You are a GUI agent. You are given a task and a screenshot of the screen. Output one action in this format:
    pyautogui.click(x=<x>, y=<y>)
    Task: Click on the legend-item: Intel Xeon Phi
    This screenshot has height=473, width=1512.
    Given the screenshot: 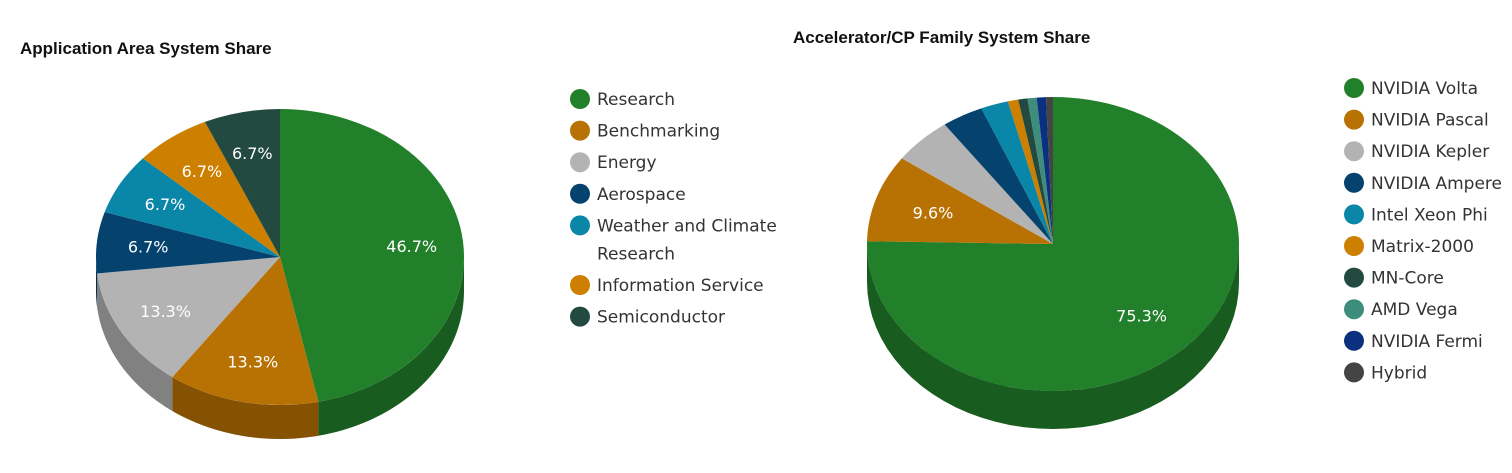 What is the action you would take?
    pyautogui.click(x=1416, y=214)
    